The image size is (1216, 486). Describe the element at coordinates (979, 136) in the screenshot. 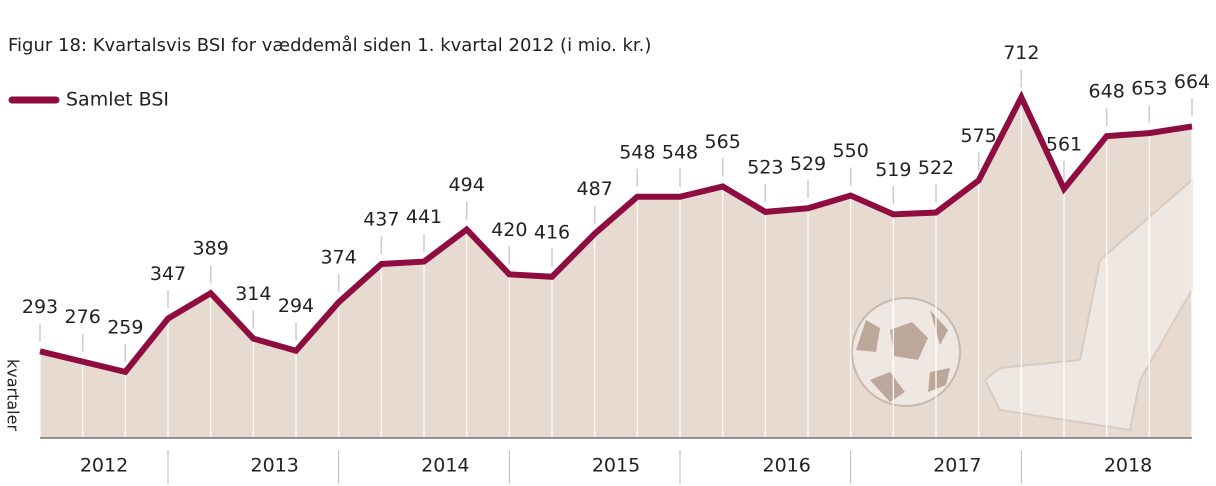

I see `data-label: 575` at that location.